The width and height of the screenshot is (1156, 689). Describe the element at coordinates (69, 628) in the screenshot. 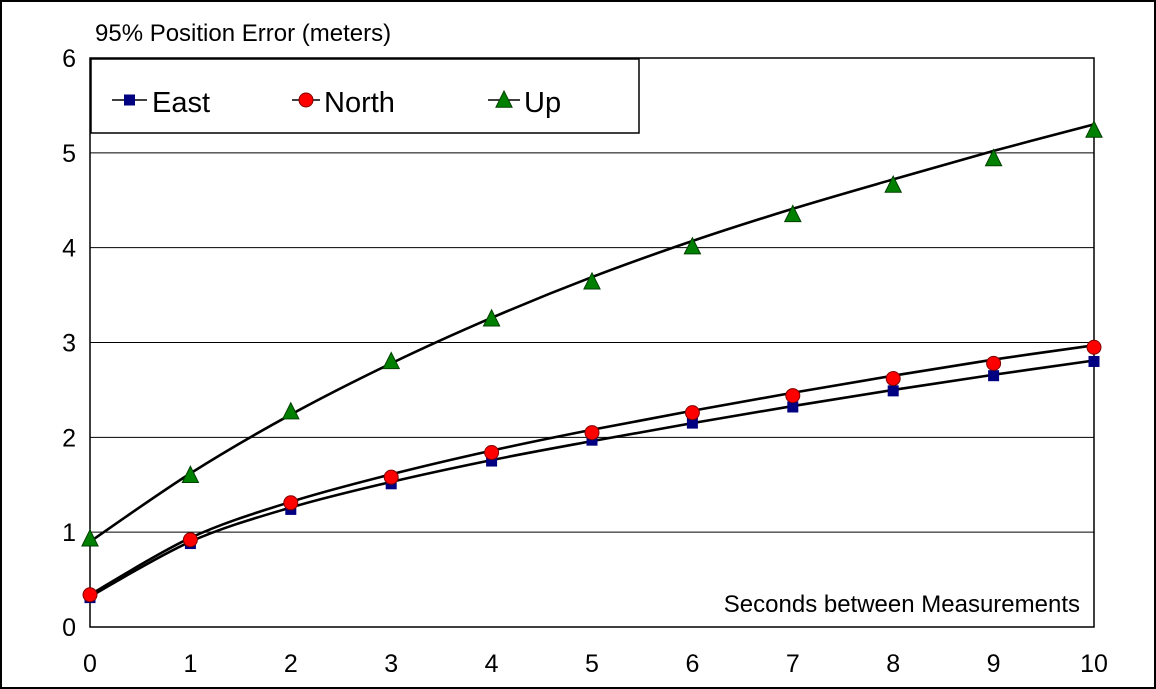

I see `y-tick-label: 0` at that location.